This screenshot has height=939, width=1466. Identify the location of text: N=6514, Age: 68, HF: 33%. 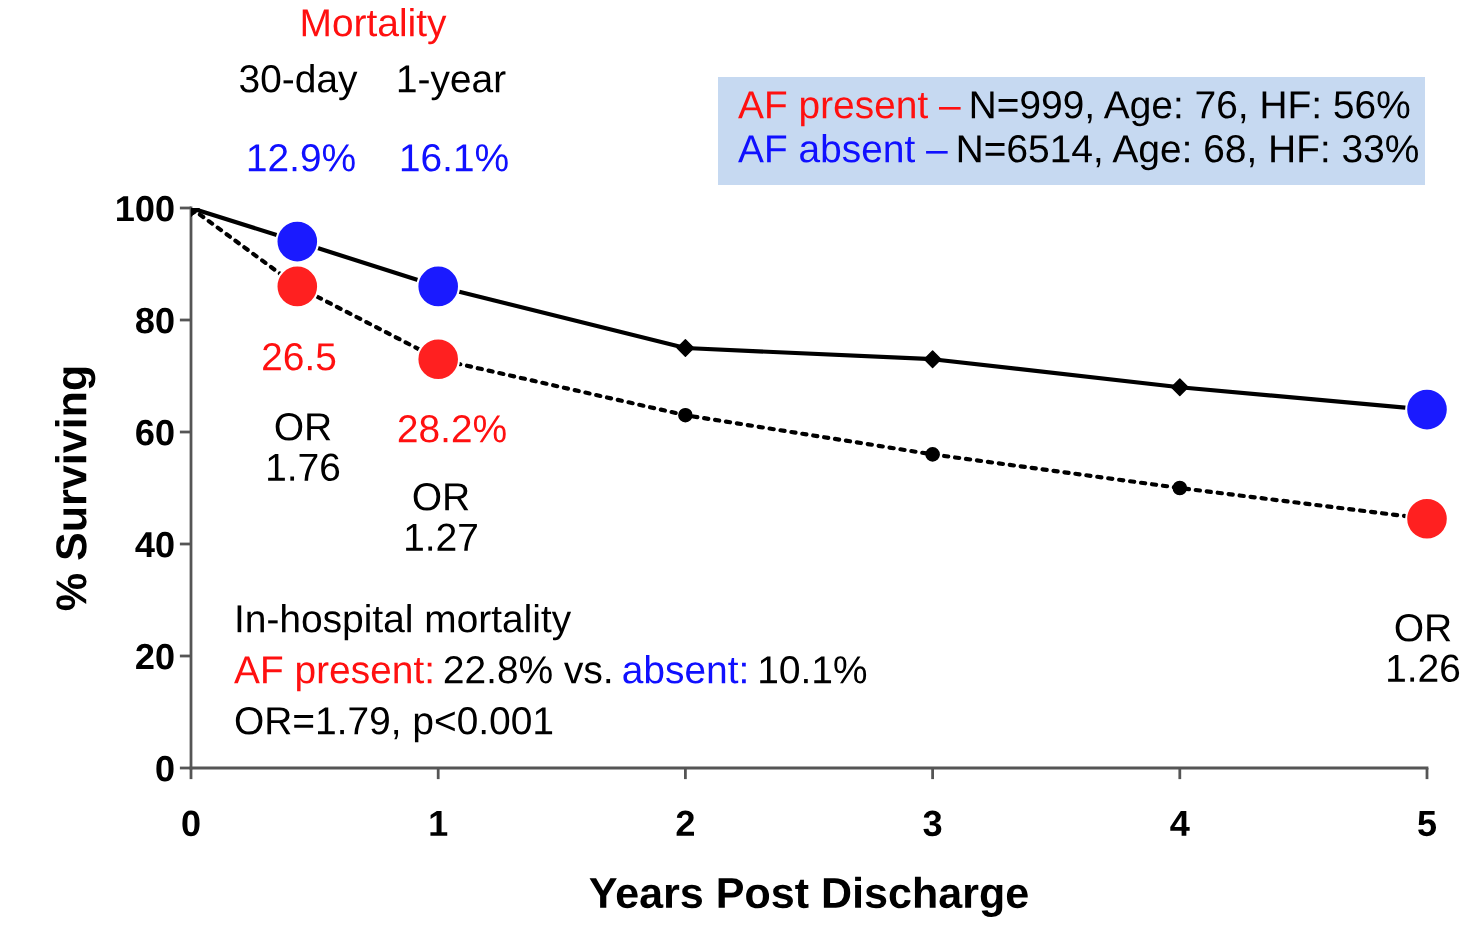
(1188, 153).